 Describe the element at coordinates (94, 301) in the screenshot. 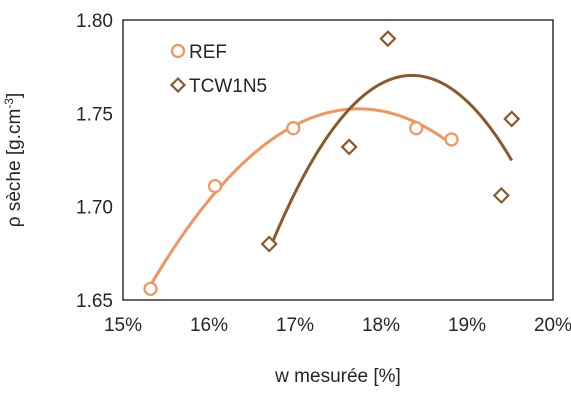

I see `y-tick-label: 1.65` at that location.